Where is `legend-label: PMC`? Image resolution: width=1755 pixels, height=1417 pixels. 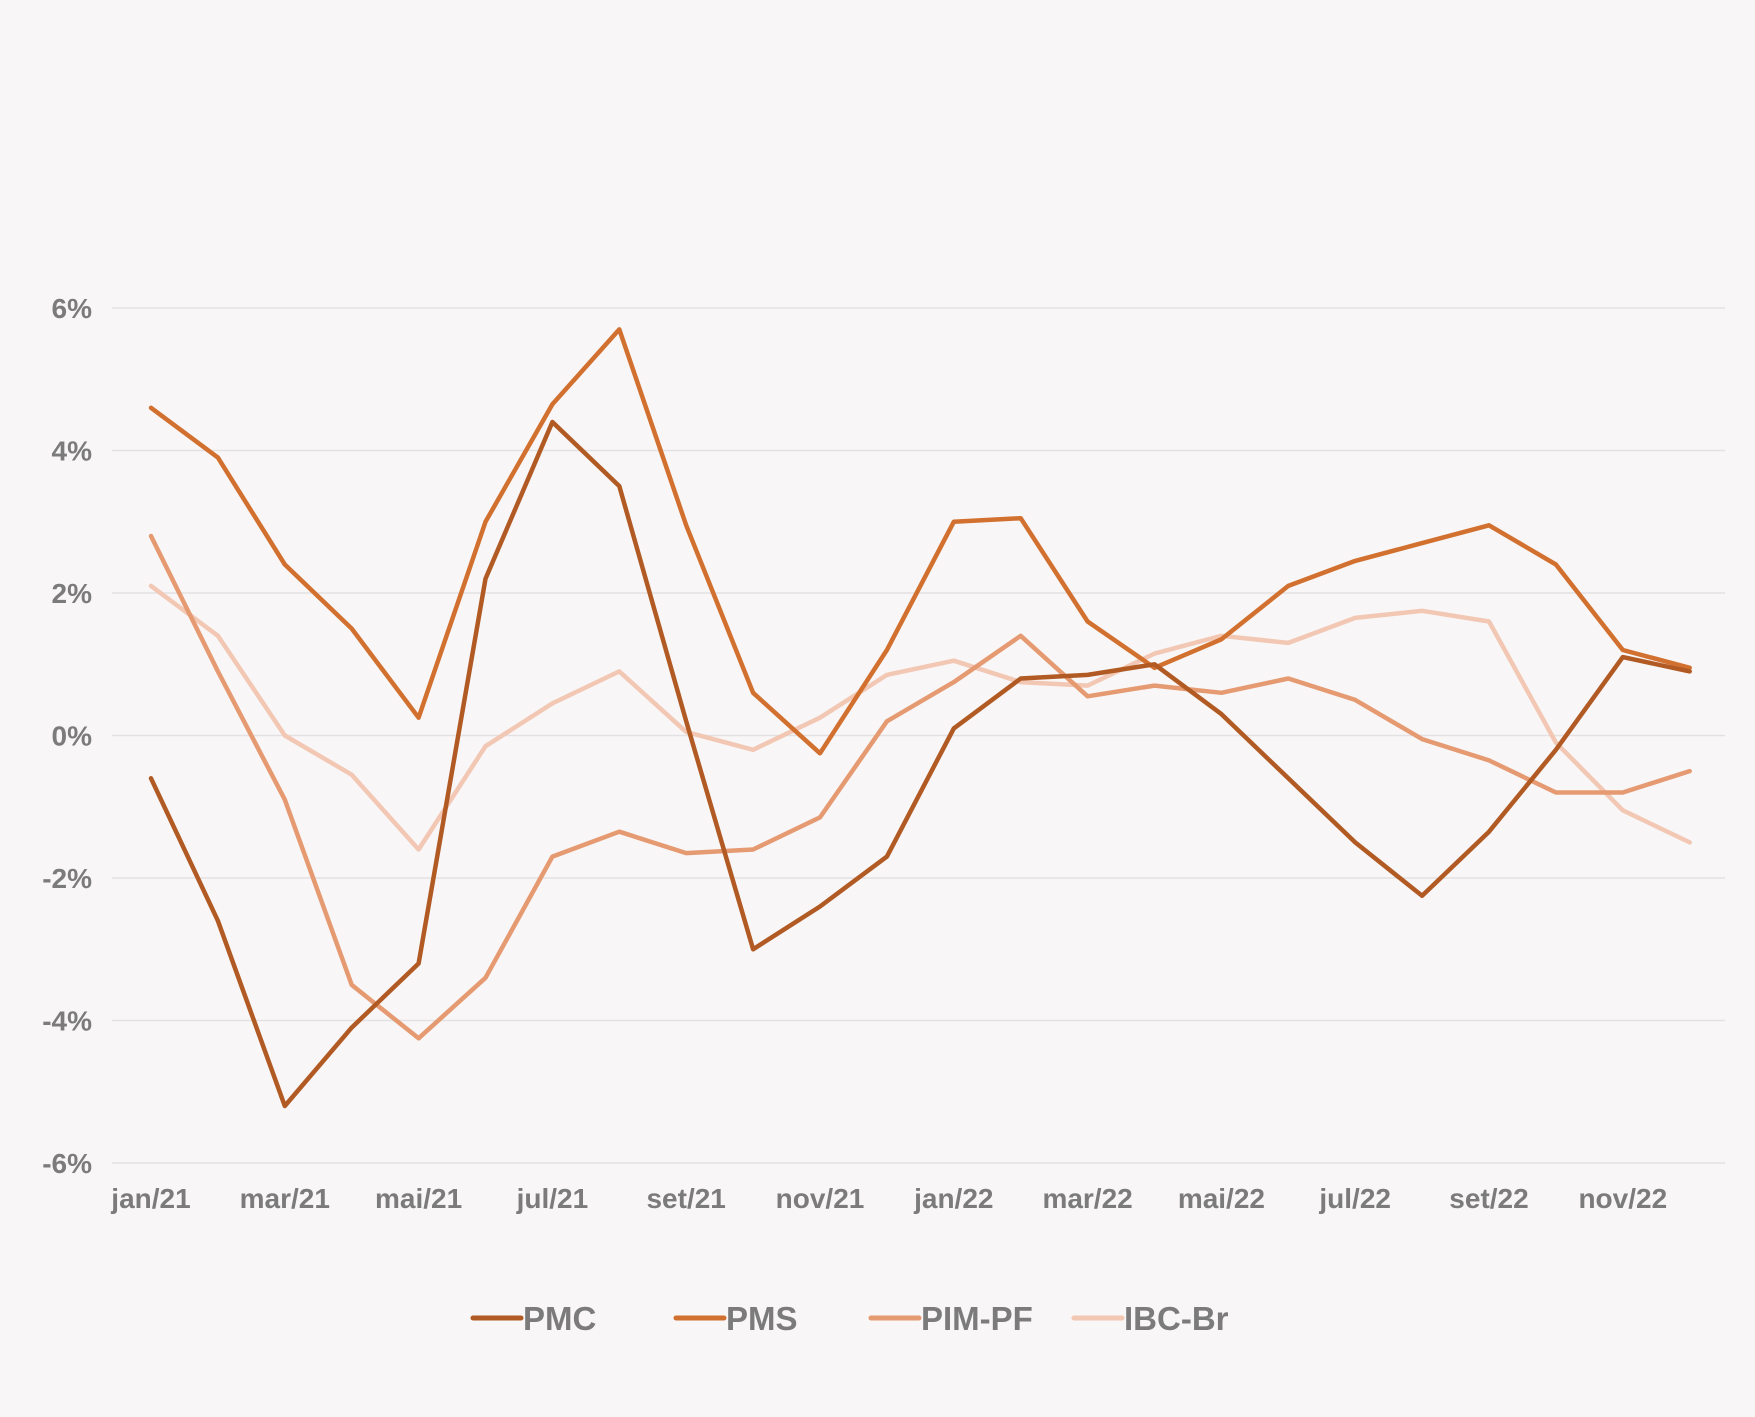
legend-label: PMC is located at coordinates (559, 1318).